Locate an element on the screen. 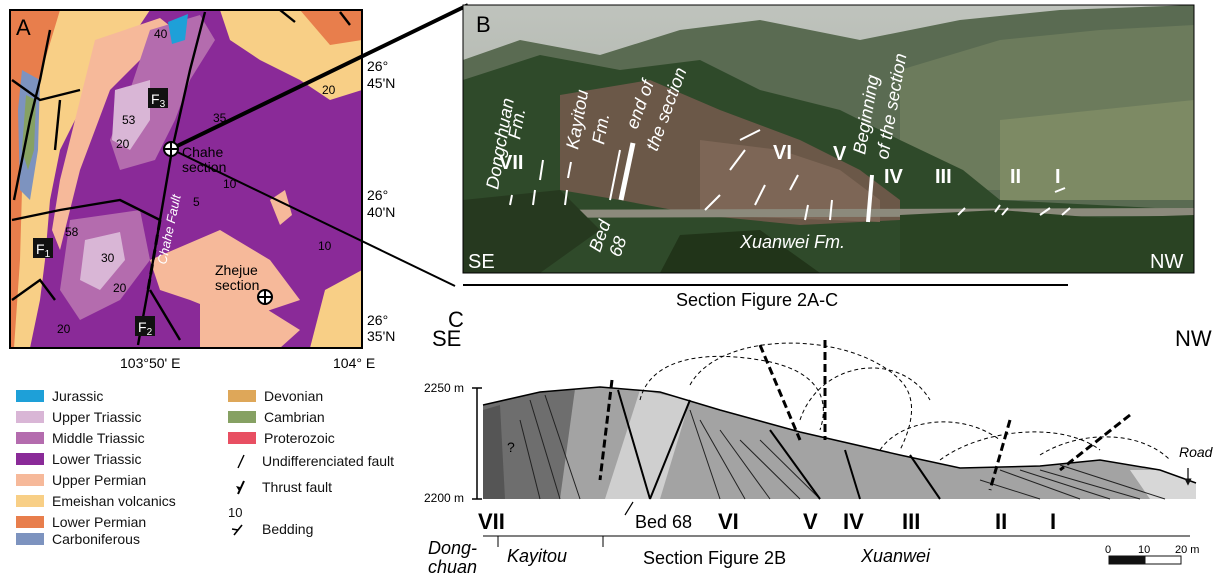 The width and height of the screenshot is (1229, 579). legend-item-undifferentiated-fault: Undifferenciated fault is located at coordinates (311, 461).